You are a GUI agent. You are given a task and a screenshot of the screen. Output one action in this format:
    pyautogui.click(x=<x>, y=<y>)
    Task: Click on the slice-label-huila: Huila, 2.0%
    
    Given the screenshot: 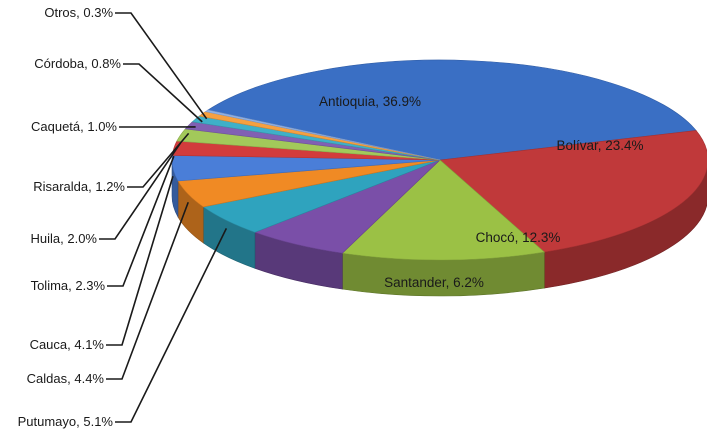 What is the action you would take?
    pyautogui.click(x=64, y=238)
    